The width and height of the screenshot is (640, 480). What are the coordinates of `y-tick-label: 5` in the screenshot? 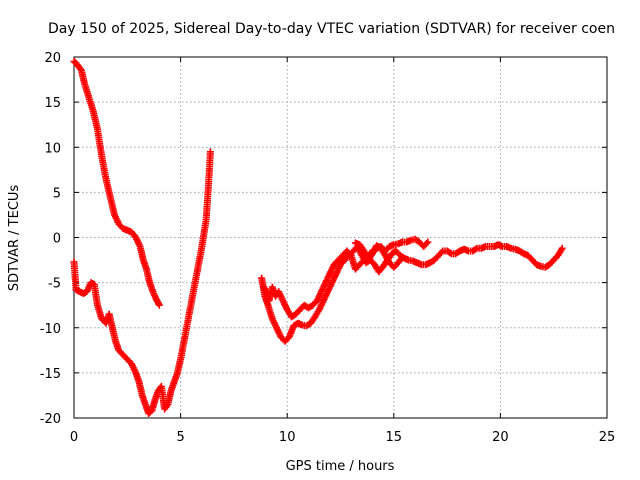 It's located at (57, 193).